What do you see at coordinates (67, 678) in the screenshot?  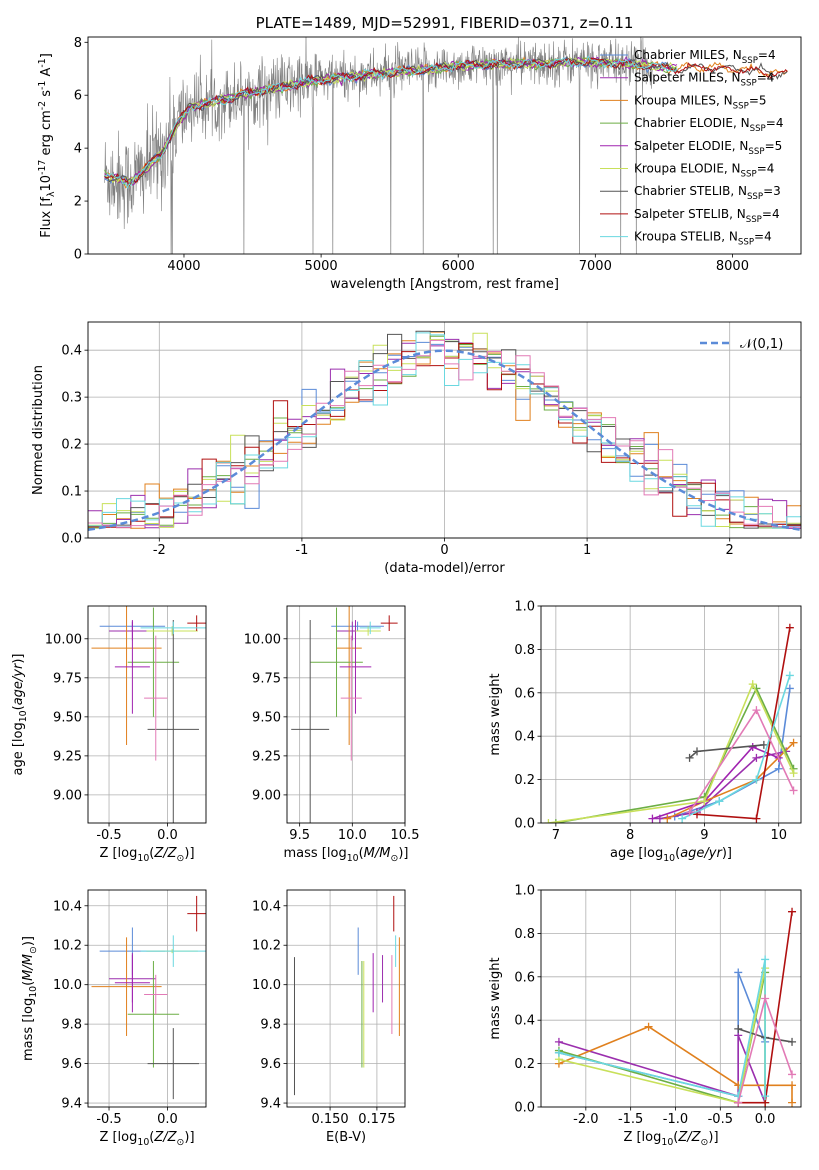 I see `y-tick-label: 9.75` at bounding box center [67, 678].